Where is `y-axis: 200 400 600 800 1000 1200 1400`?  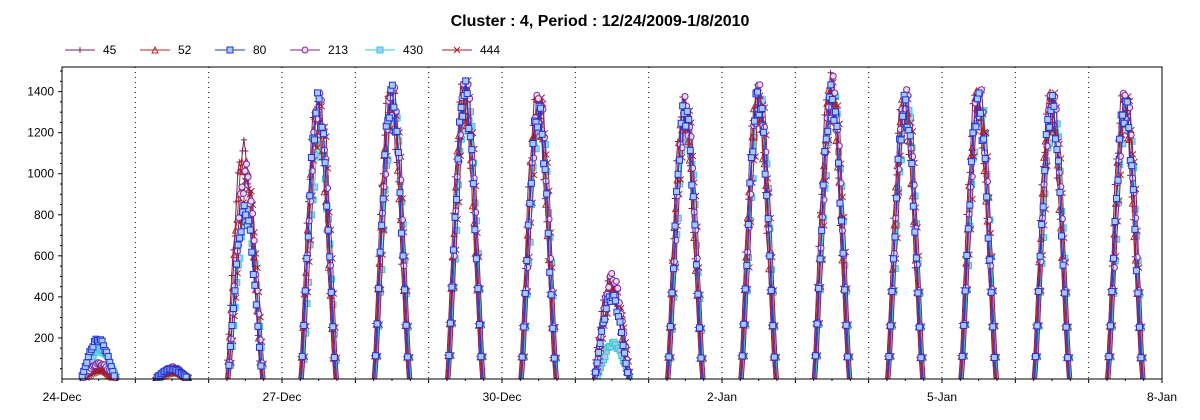 y-axis: 200 400 600 800 1000 1200 1400 is located at coordinates (44, 220).